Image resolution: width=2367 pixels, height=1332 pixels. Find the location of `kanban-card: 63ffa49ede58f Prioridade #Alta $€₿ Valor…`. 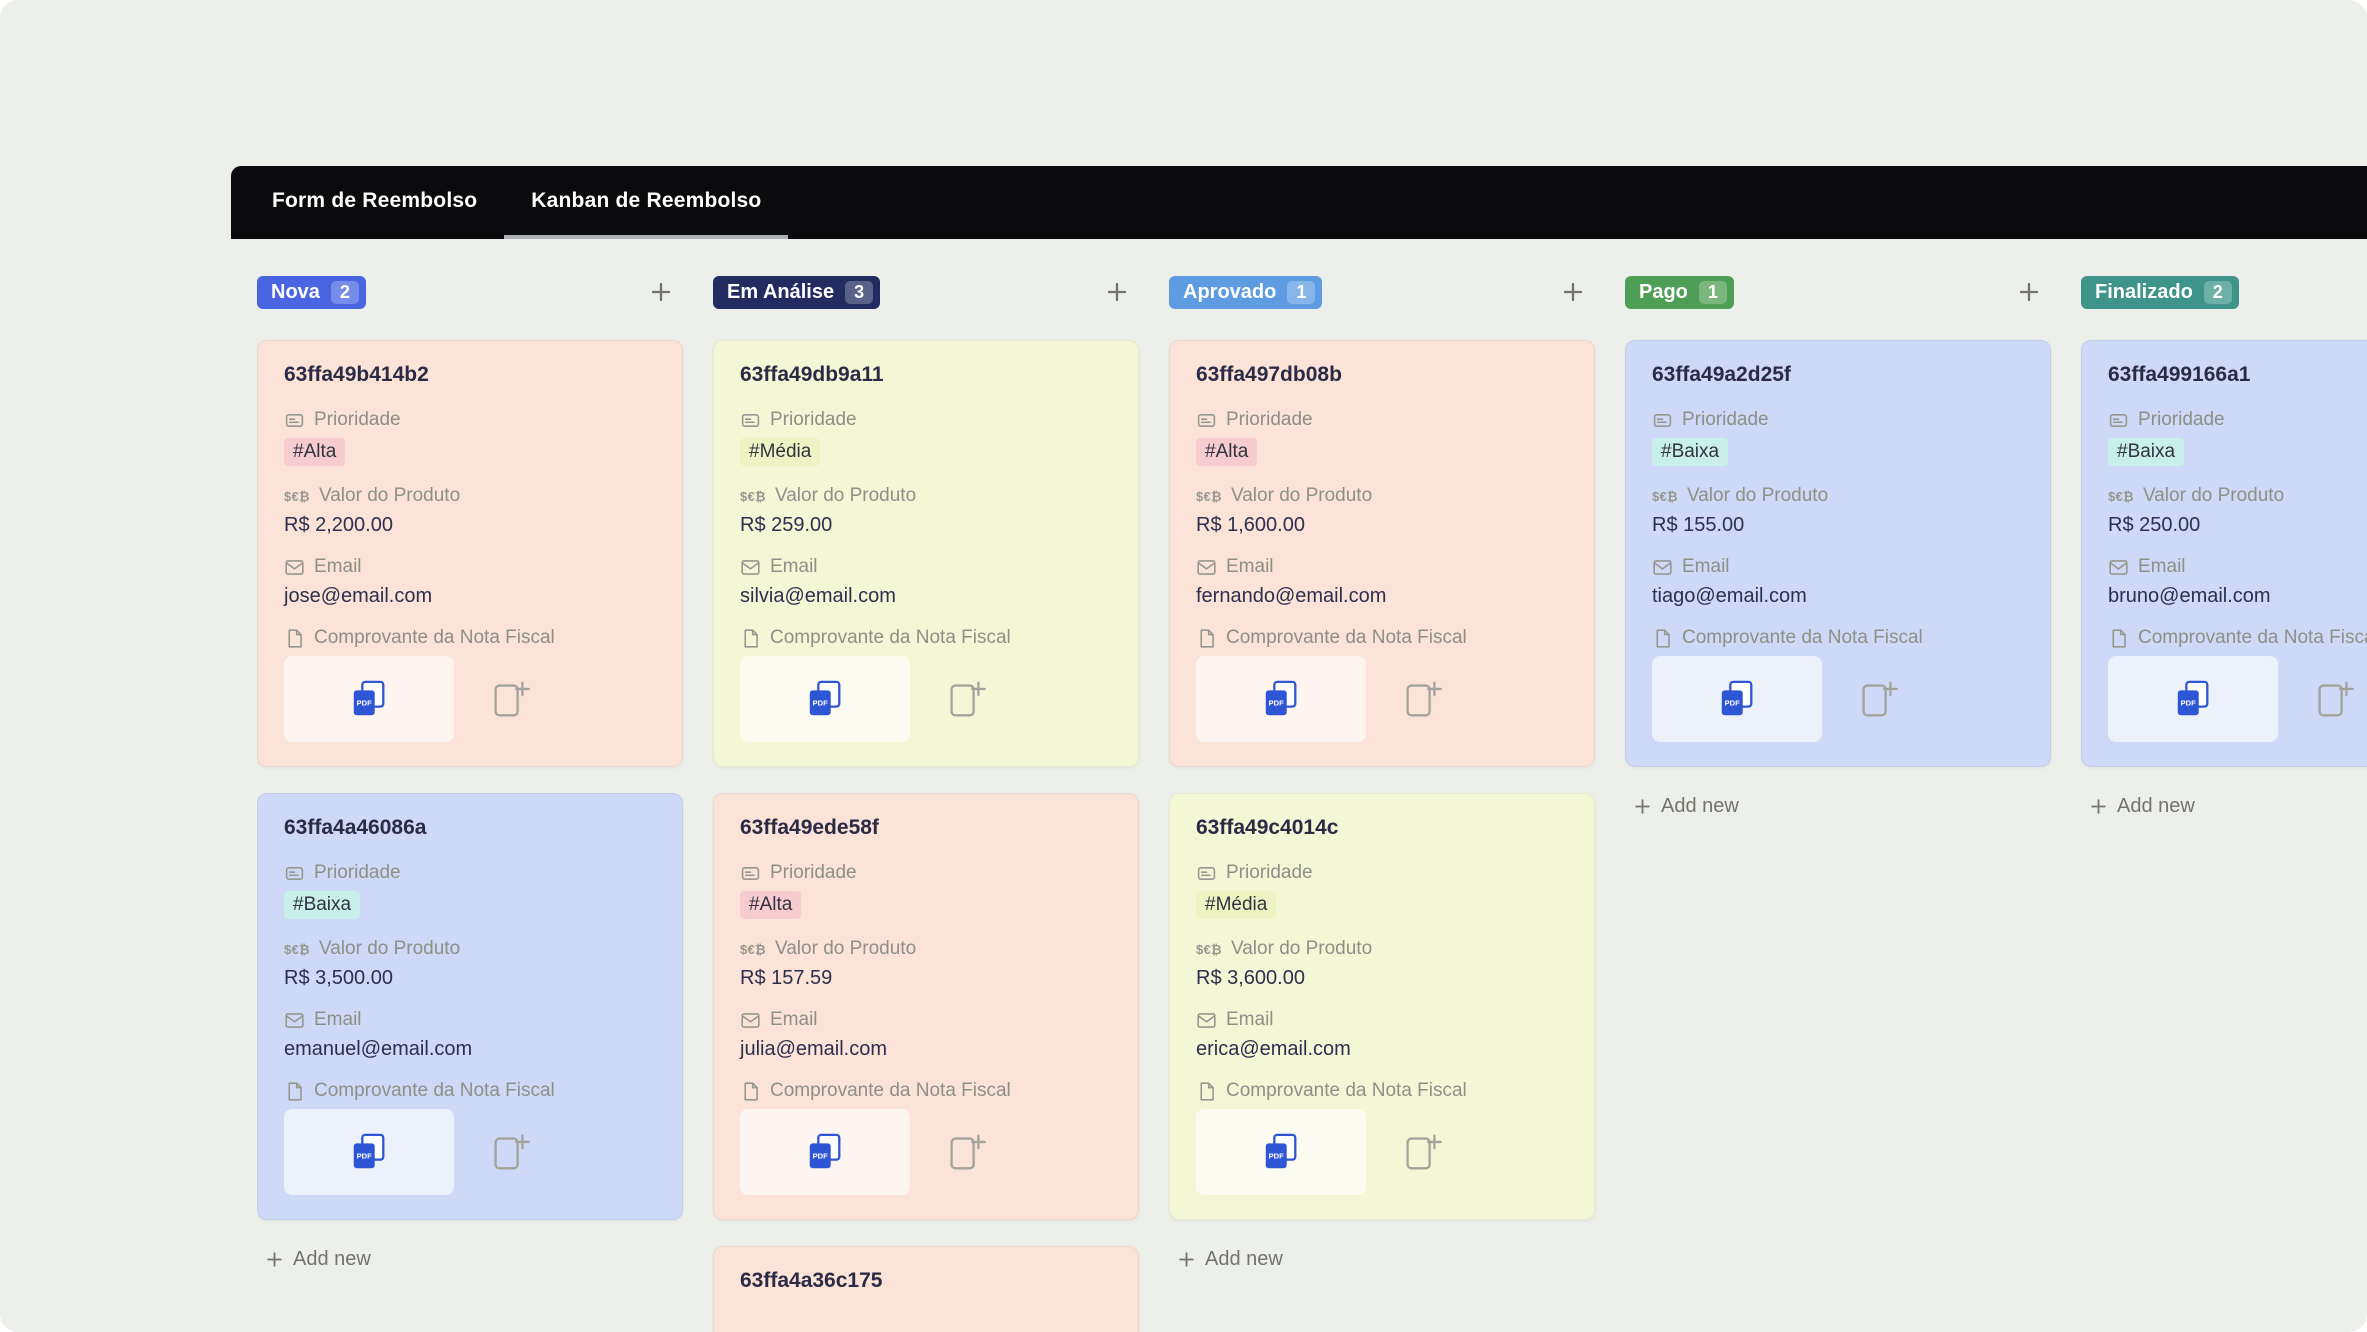

kanban-card: 63ffa49ede58f Prioridade #Alta $€₿ Valor… is located at coordinates (926, 1006).